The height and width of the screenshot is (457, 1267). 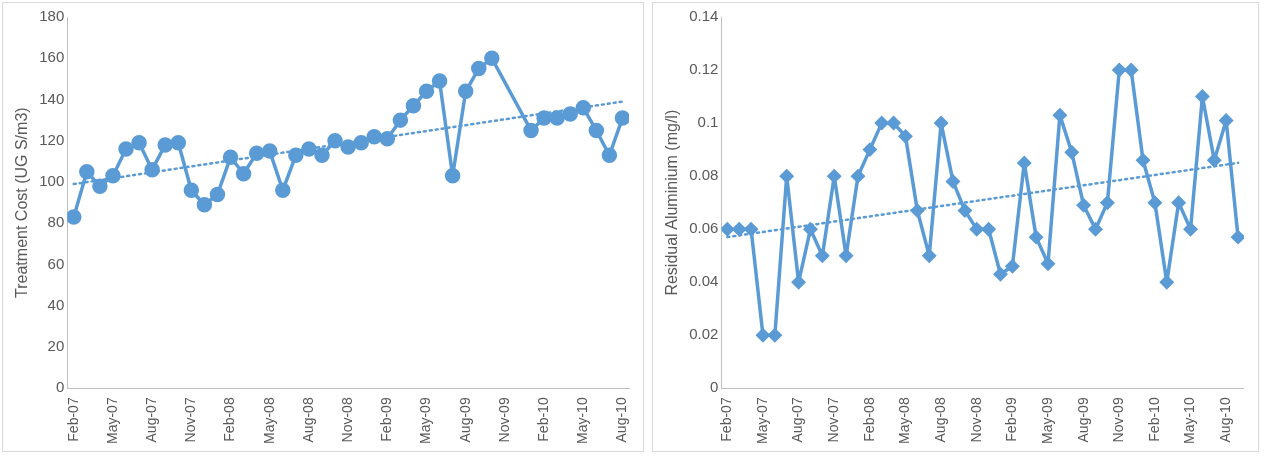 I want to click on y-tick-label: 140, so click(x=52, y=98).